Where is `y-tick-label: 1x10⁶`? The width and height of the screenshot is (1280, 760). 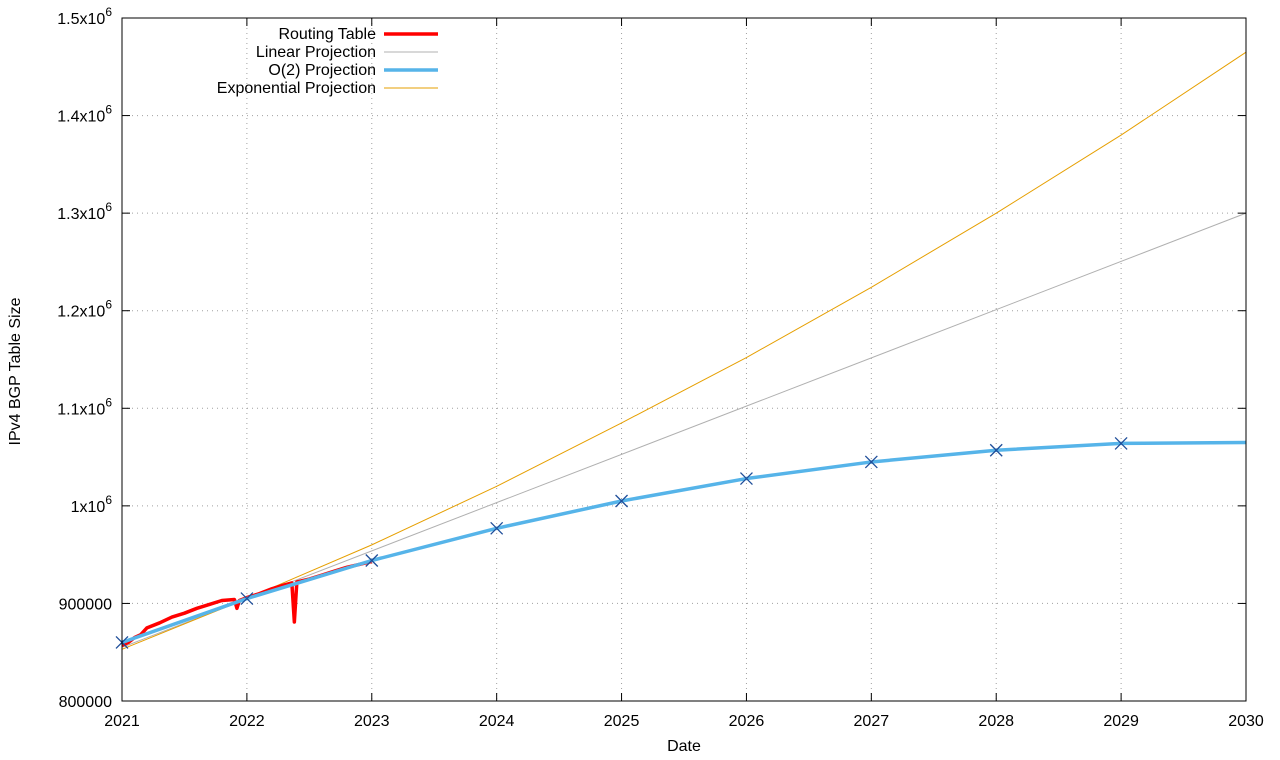 y-tick-label: 1x10⁶ is located at coordinates (92, 504).